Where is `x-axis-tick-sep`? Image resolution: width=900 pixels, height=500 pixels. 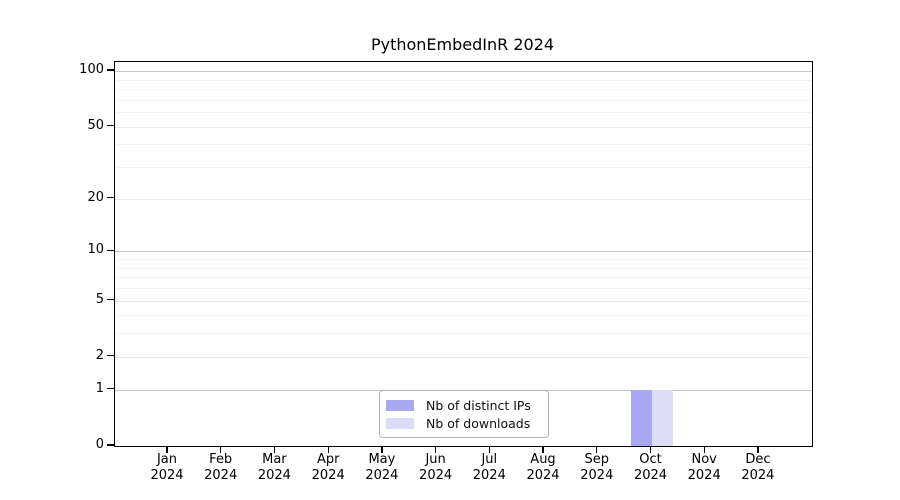
x-axis-tick-sep is located at coordinates (597, 449).